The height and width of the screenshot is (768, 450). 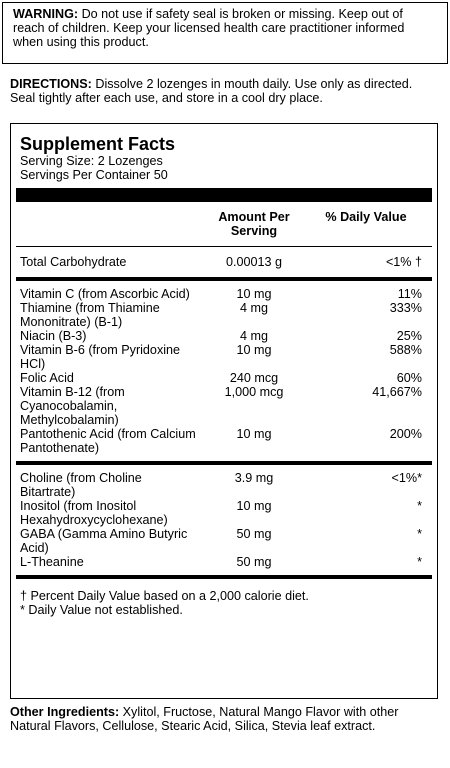 What do you see at coordinates (397, 392) in the screenshot?
I see `nutrient-dv: 41,667%` at bounding box center [397, 392].